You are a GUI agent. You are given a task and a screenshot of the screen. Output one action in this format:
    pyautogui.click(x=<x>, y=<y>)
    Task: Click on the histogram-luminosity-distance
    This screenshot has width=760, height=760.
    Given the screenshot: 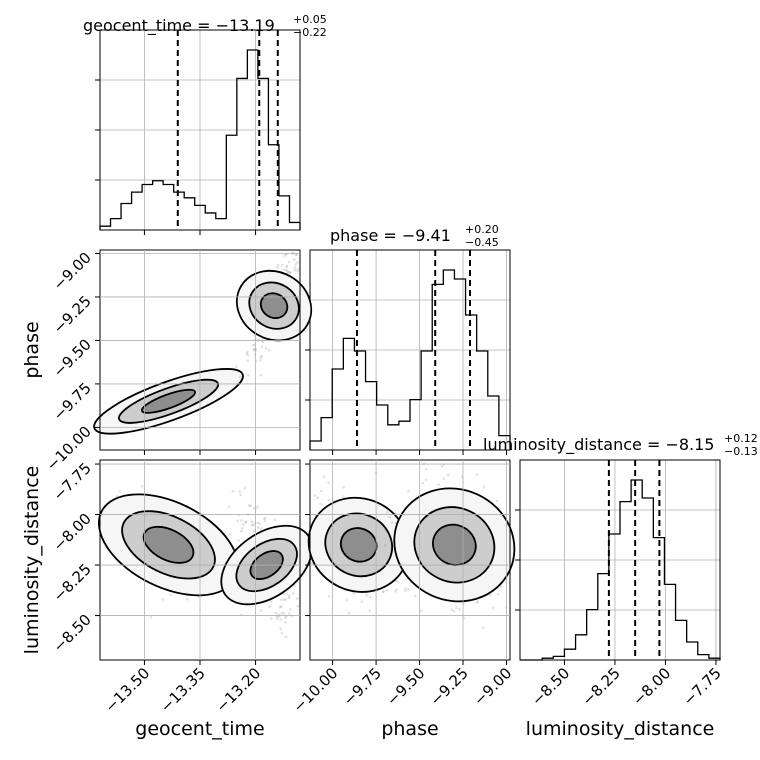 What is the action you would take?
    pyautogui.click(x=620, y=570)
    